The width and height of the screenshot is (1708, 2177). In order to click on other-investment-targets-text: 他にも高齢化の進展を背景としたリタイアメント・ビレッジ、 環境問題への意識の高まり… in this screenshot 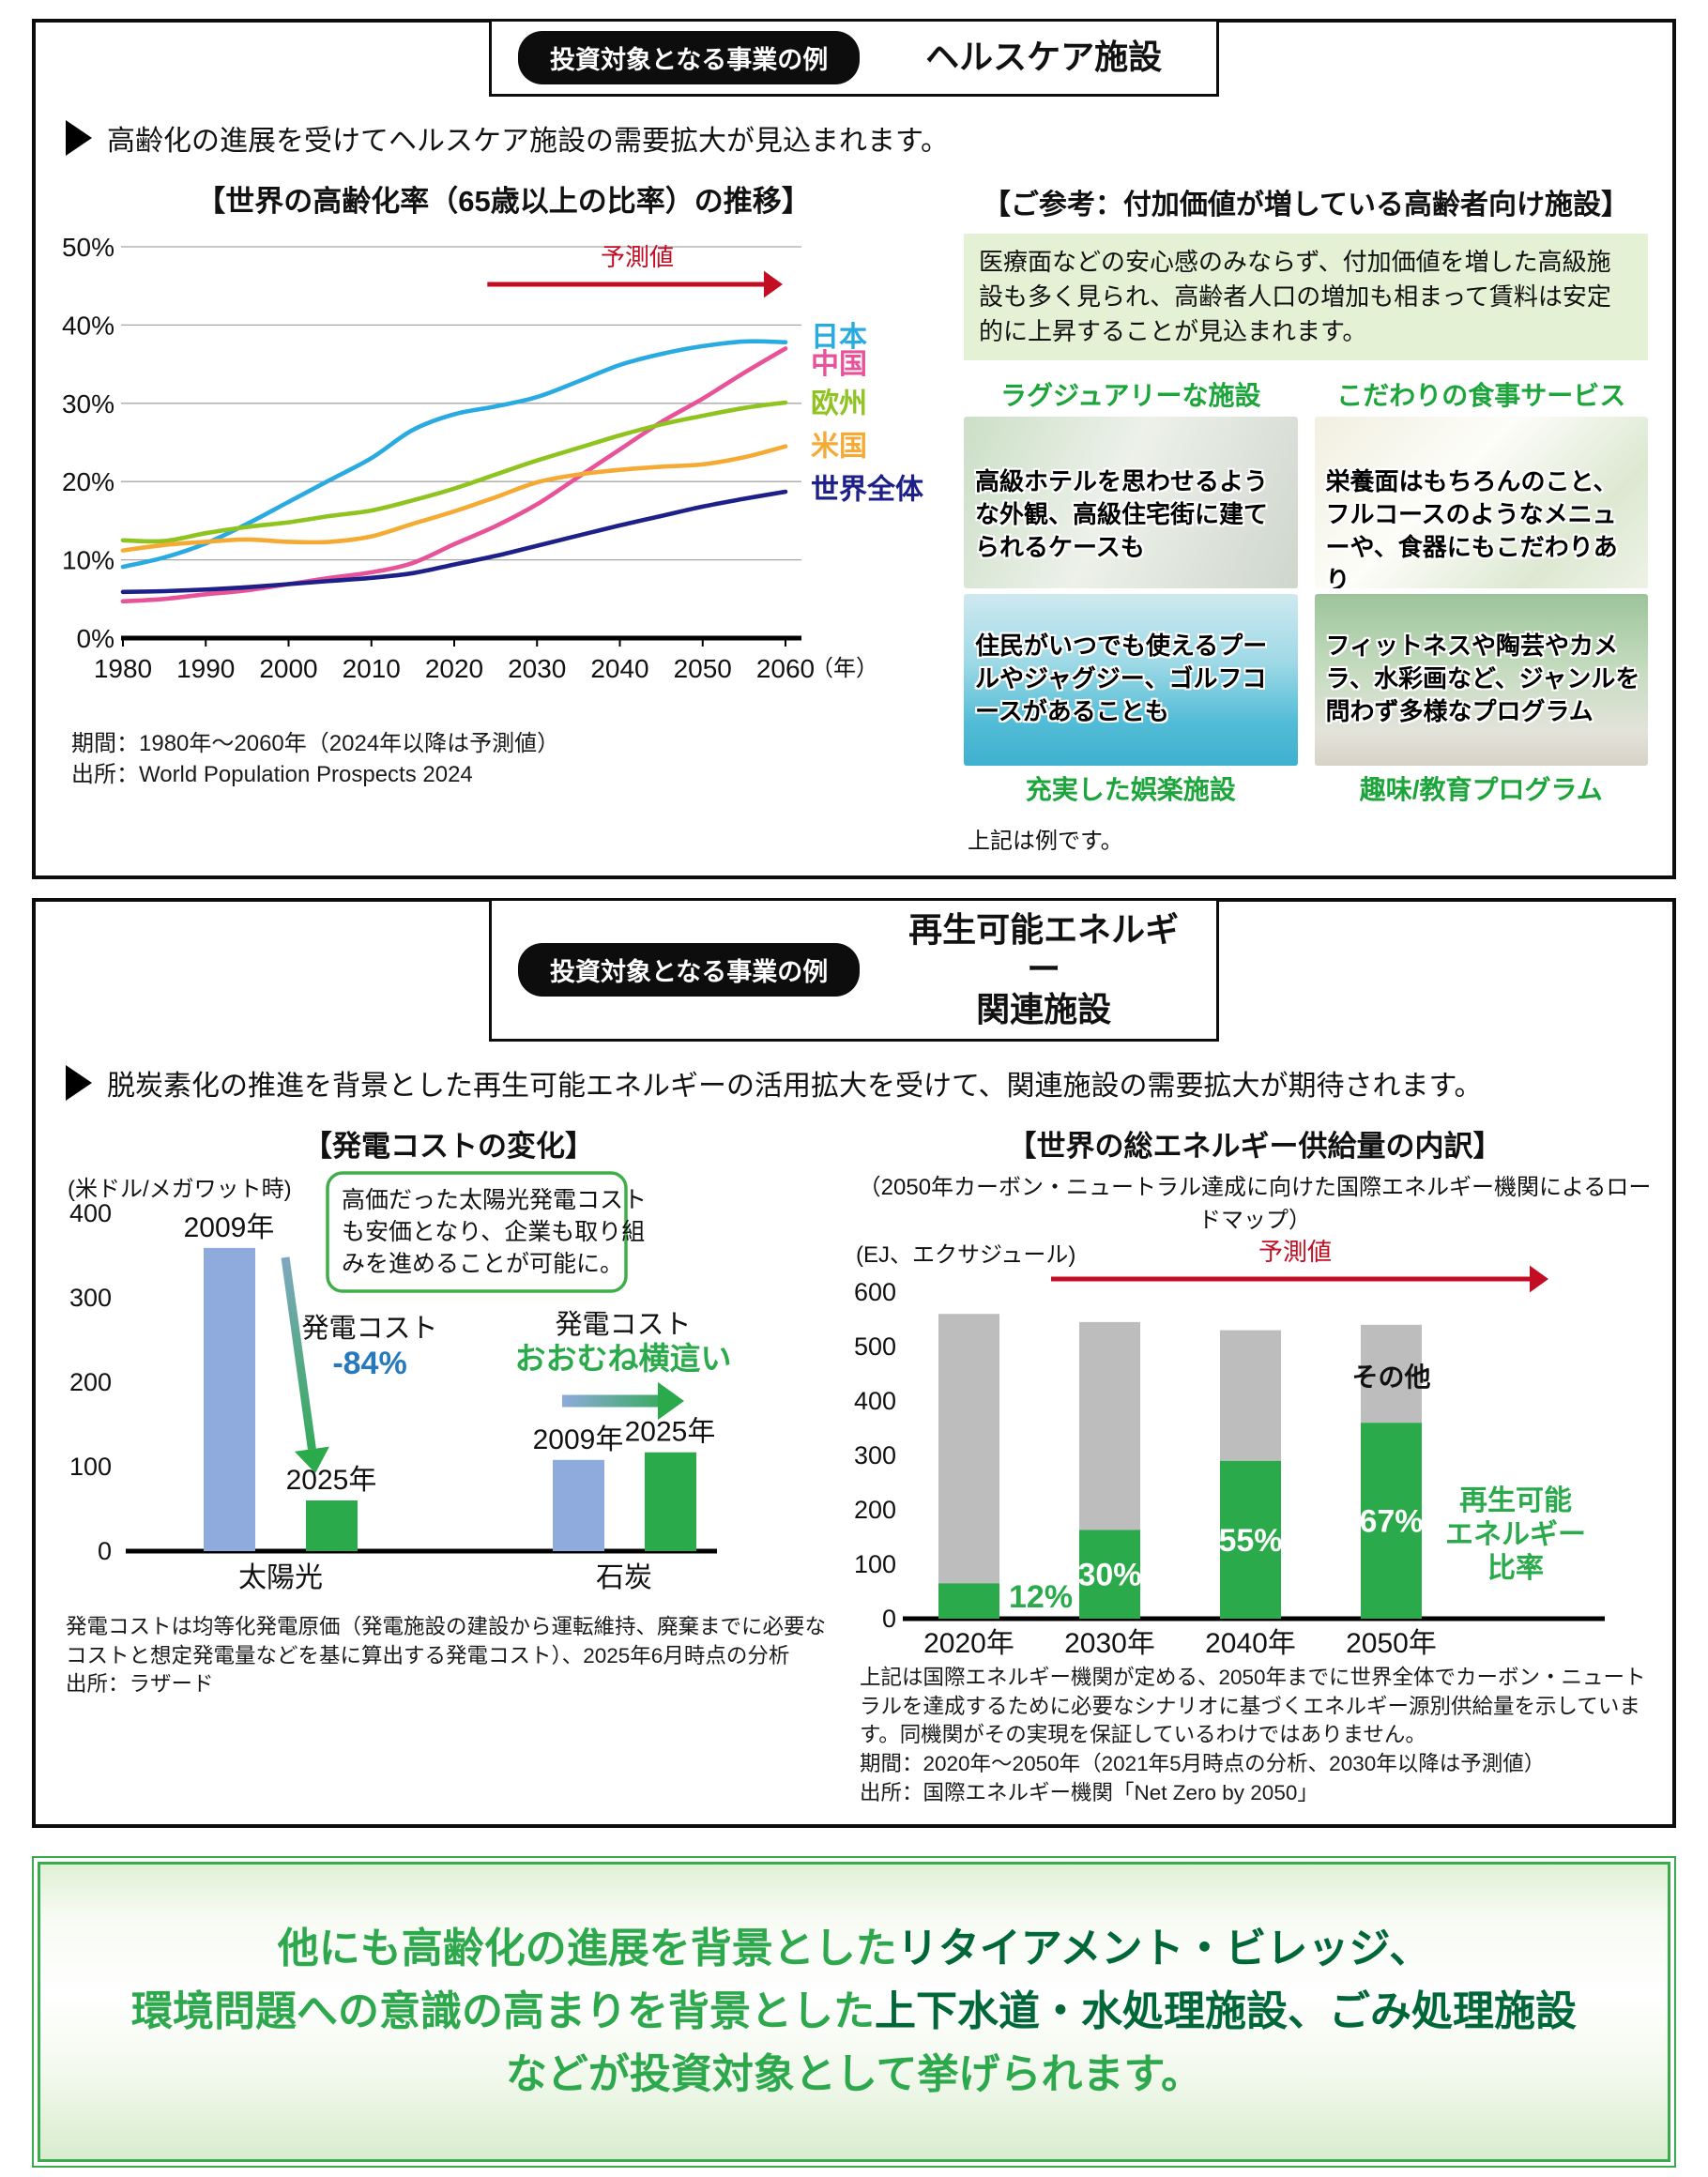, I will do `click(854, 2012)`.